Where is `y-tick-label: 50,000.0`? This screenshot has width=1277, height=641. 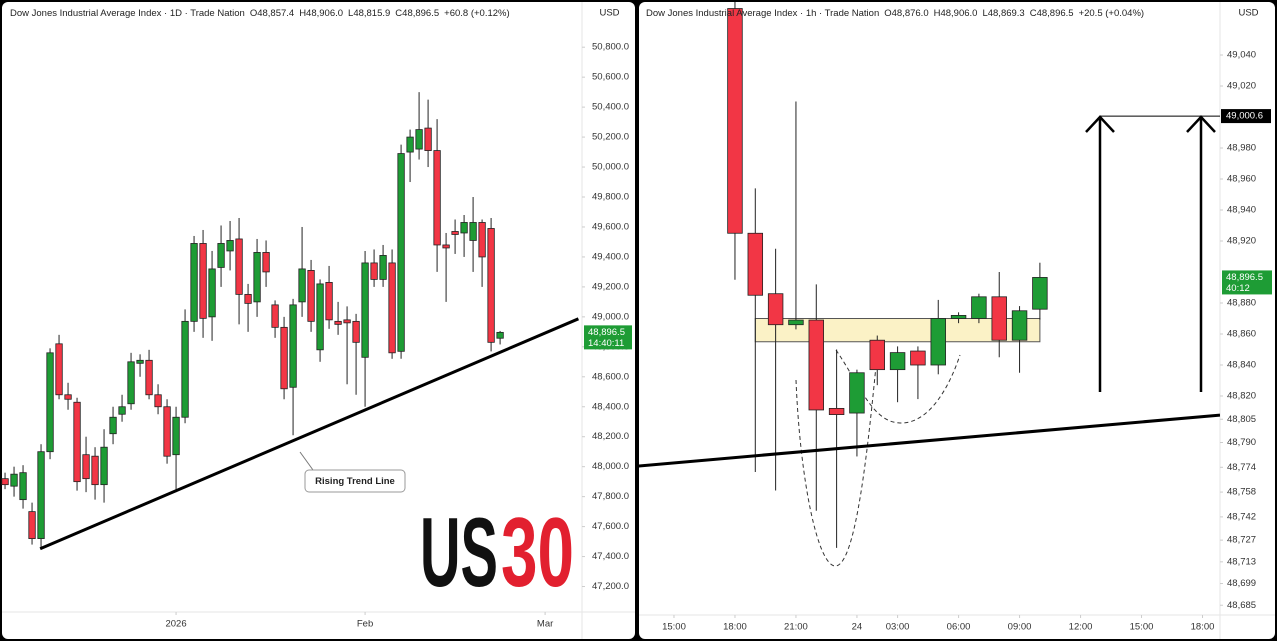 y-tick-label: 50,000.0 is located at coordinates (610, 167).